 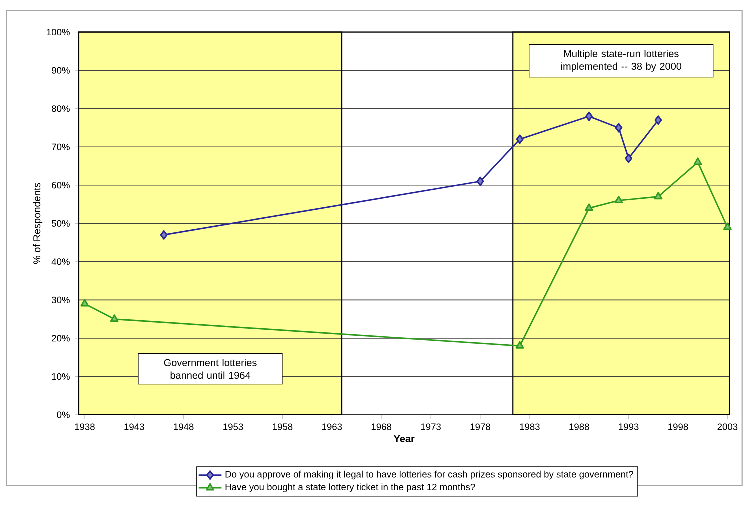 What do you see at coordinates (184, 427) in the screenshot?
I see `x-tick-label: 1948` at bounding box center [184, 427].